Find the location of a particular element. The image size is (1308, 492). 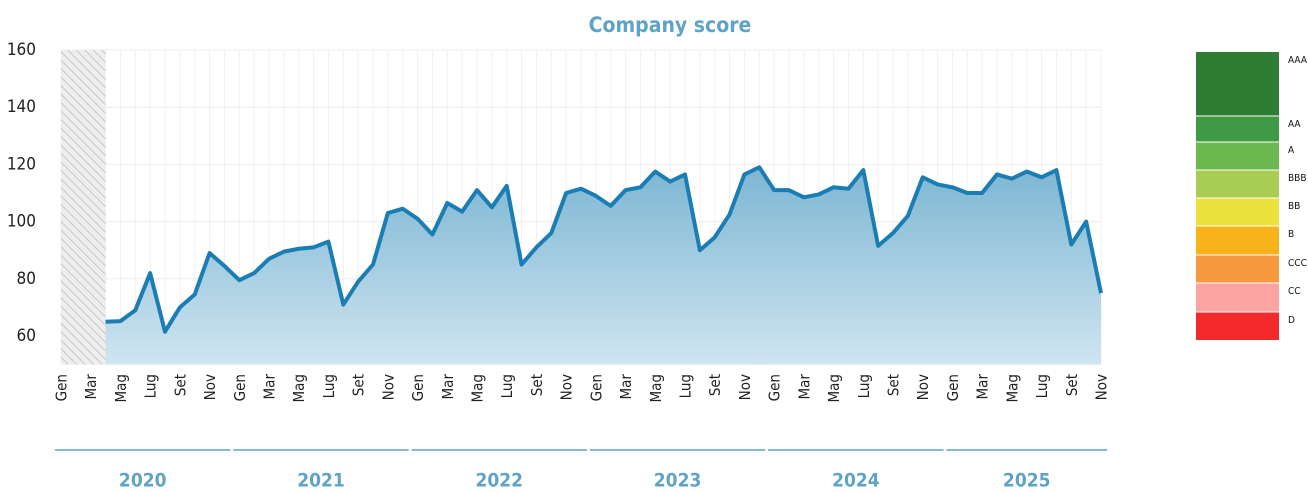

year-label: 2022 is located at coordinates (499, 481).